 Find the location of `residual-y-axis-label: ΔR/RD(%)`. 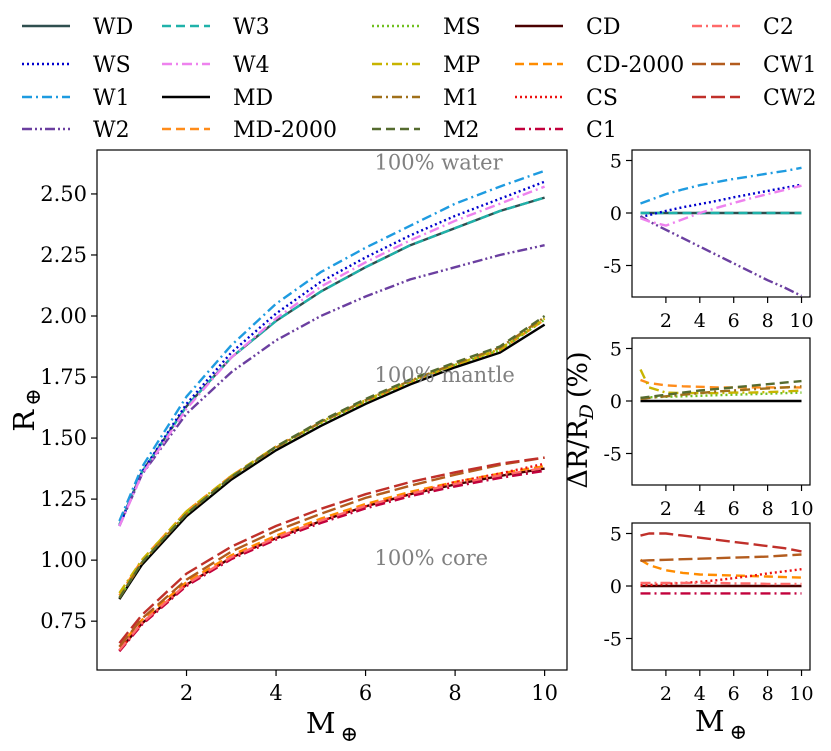

residual-y-axis-label: ΔR/RD(%) is located at coordinates (580, 419).